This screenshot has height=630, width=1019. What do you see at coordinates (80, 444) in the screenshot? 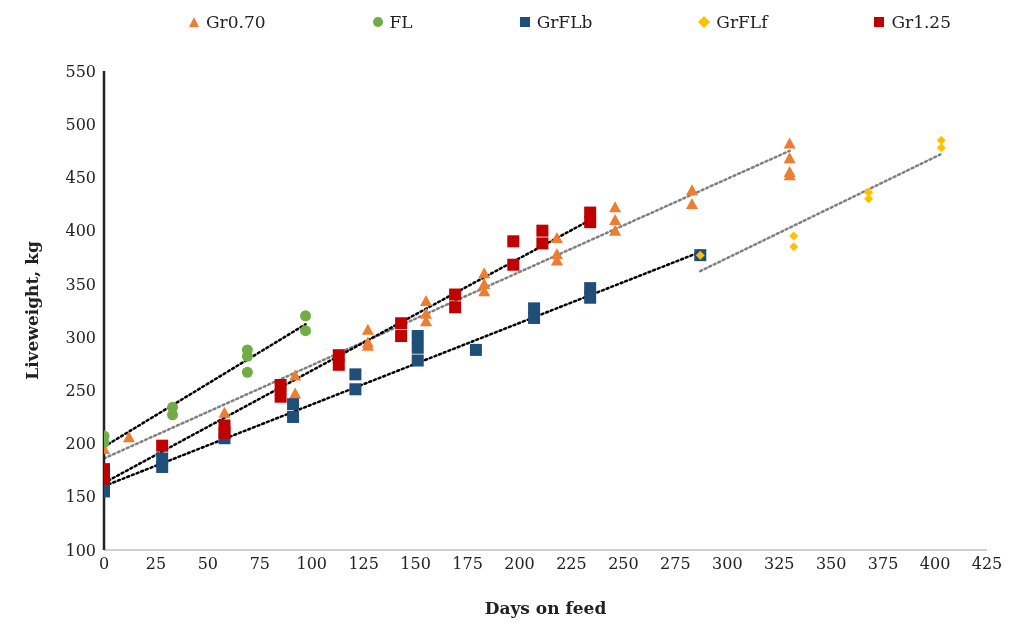
I see `y-tick-label: 200` at bounding box center [80, 444].